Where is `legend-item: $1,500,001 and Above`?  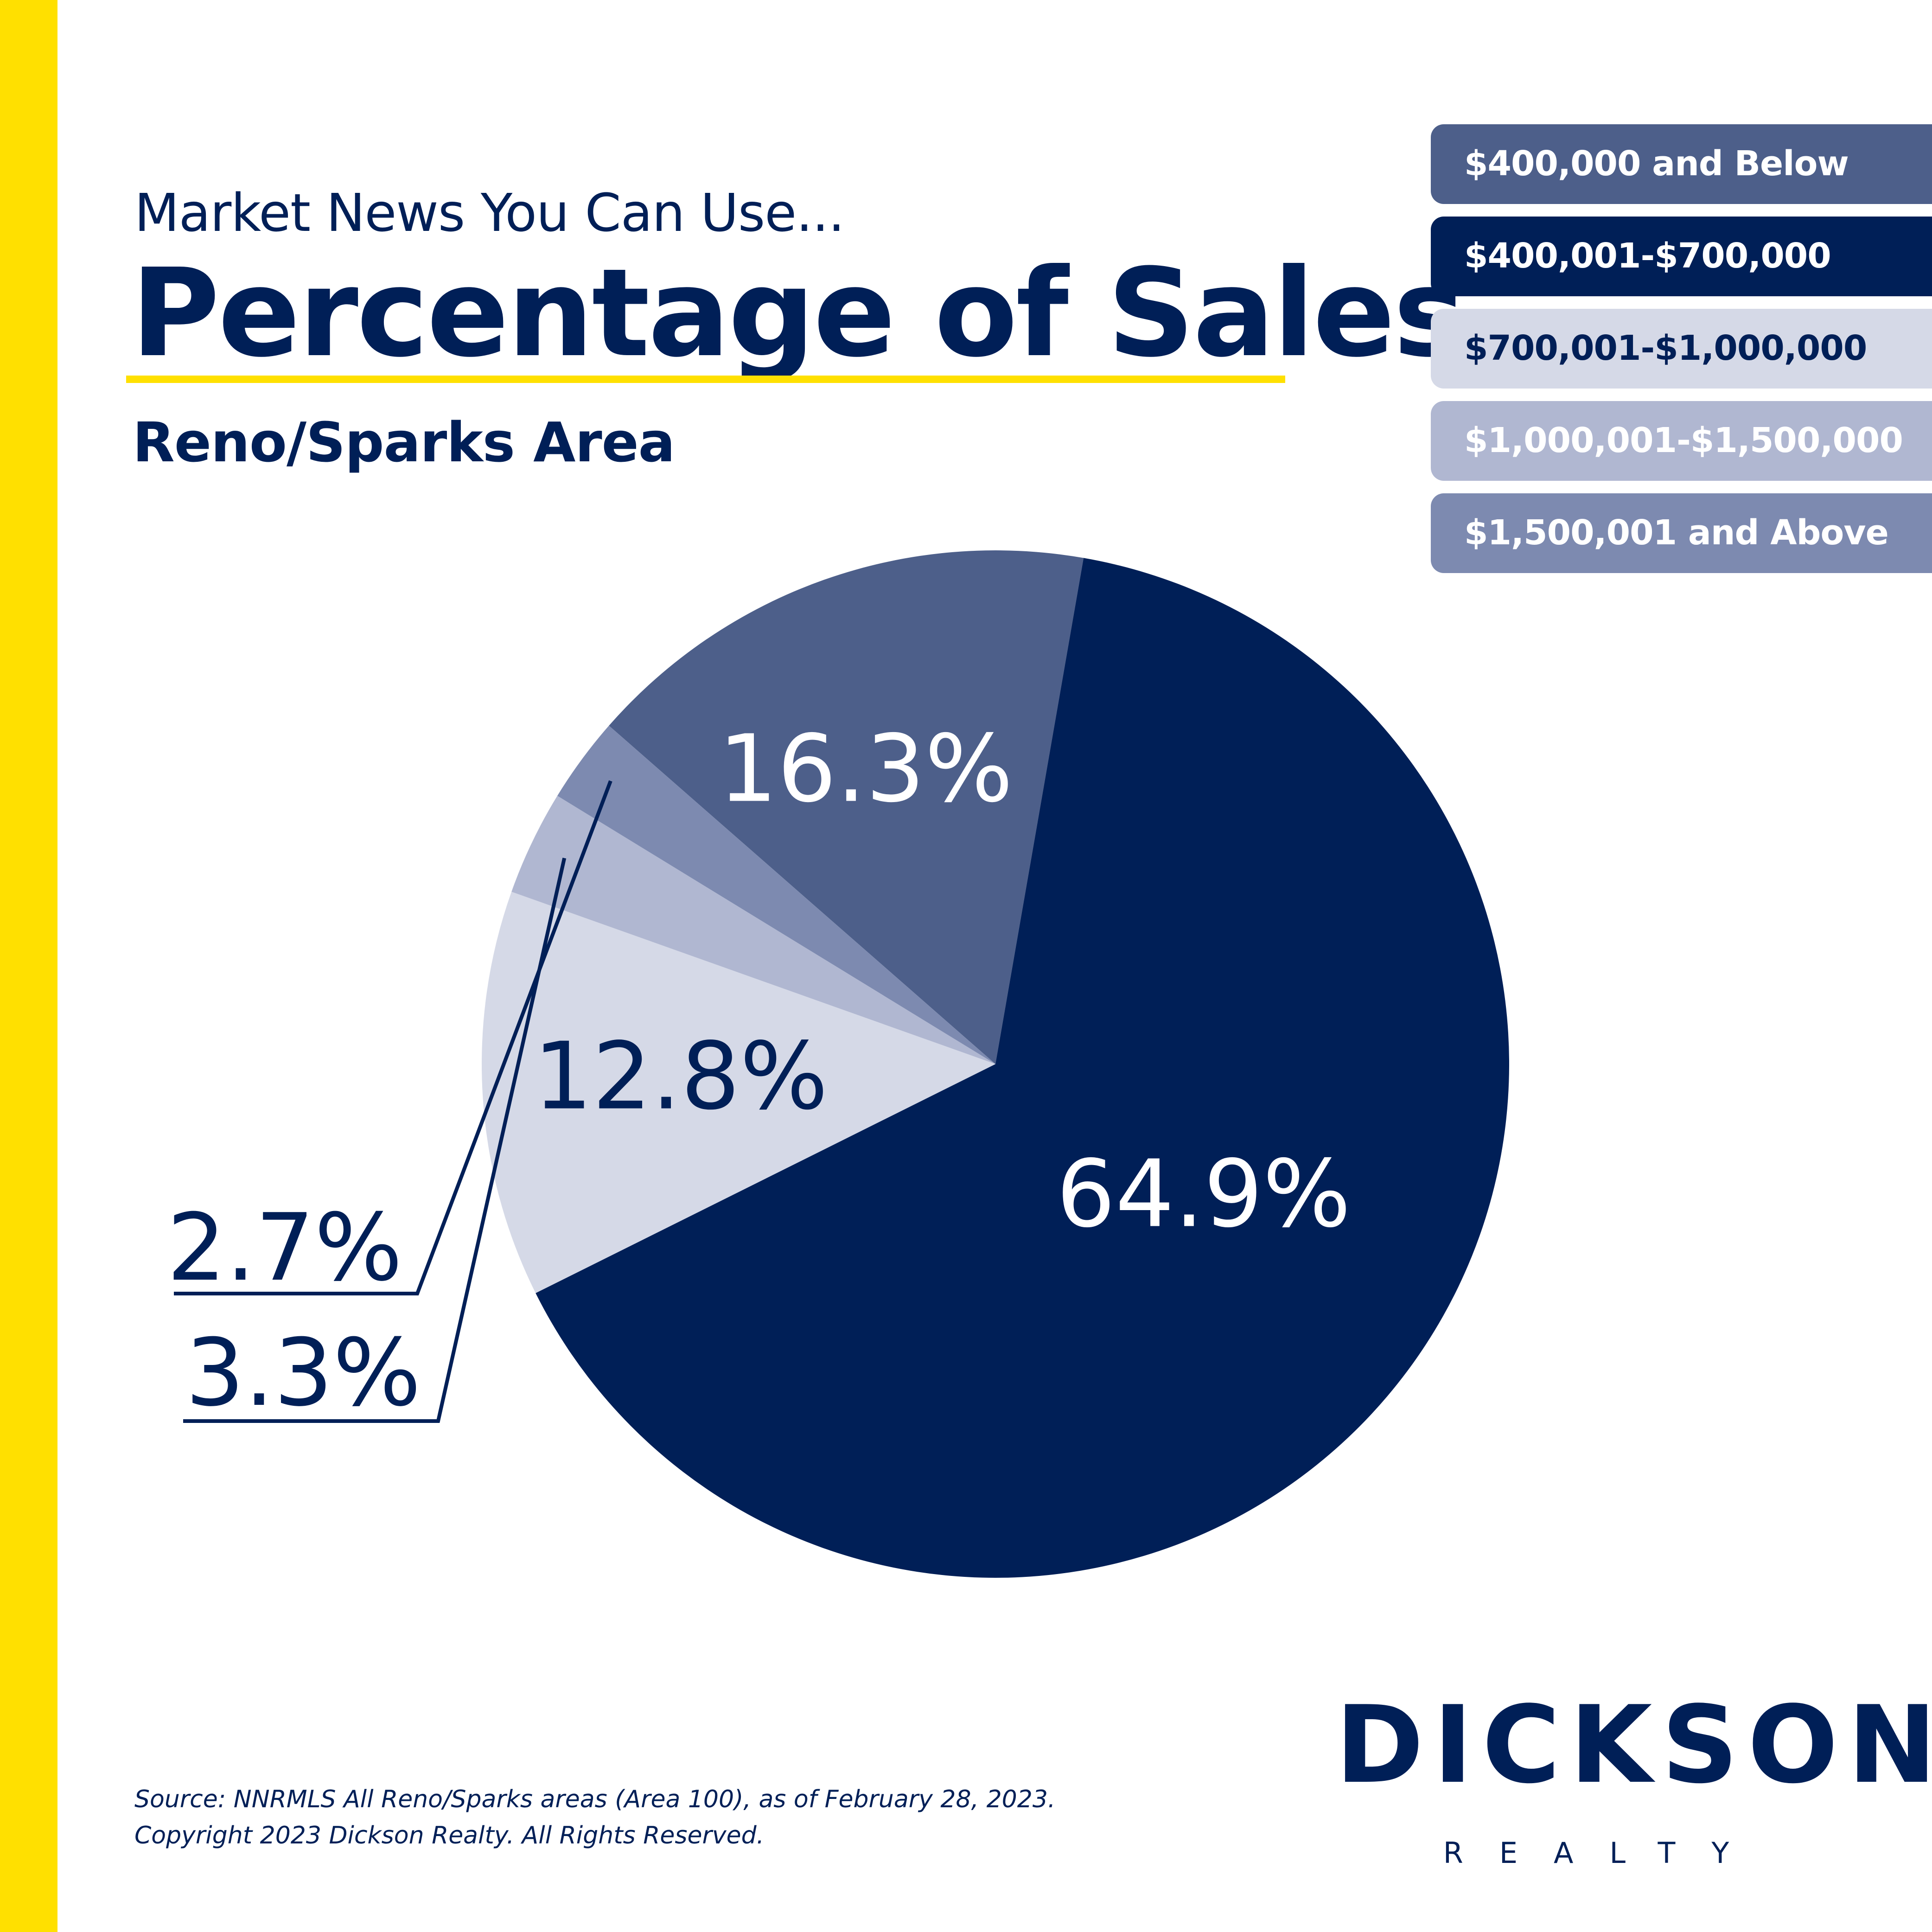
legend-item: $1,500,001 and Above is located at coordinates (1681, 533).